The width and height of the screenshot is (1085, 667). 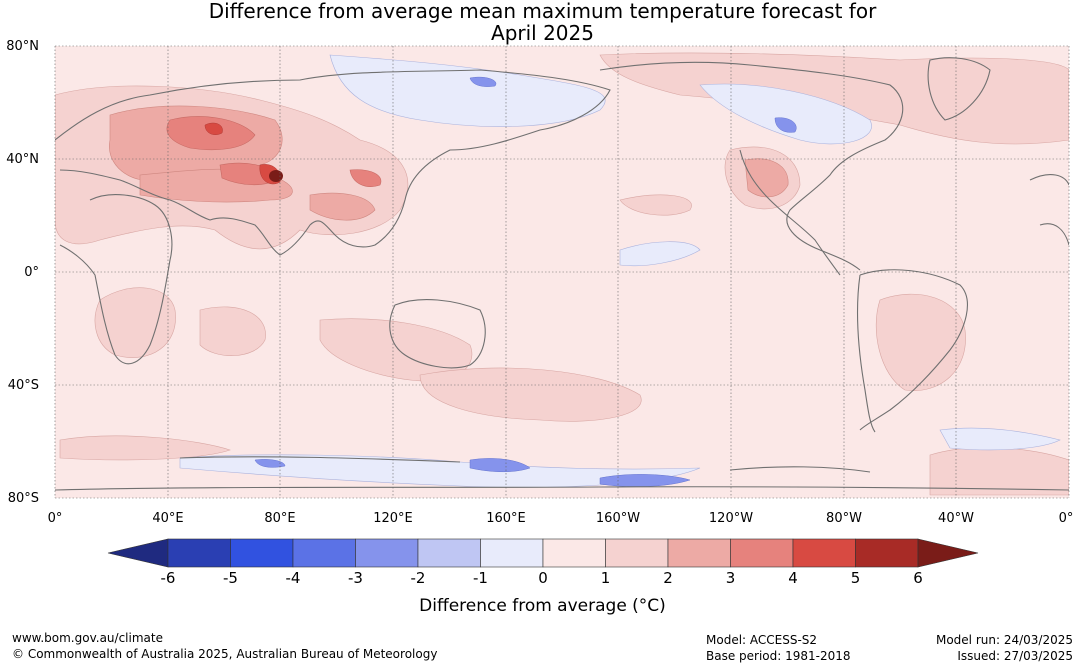 I want to click on anomaly-region-pacific, so click(x=655, y=205).